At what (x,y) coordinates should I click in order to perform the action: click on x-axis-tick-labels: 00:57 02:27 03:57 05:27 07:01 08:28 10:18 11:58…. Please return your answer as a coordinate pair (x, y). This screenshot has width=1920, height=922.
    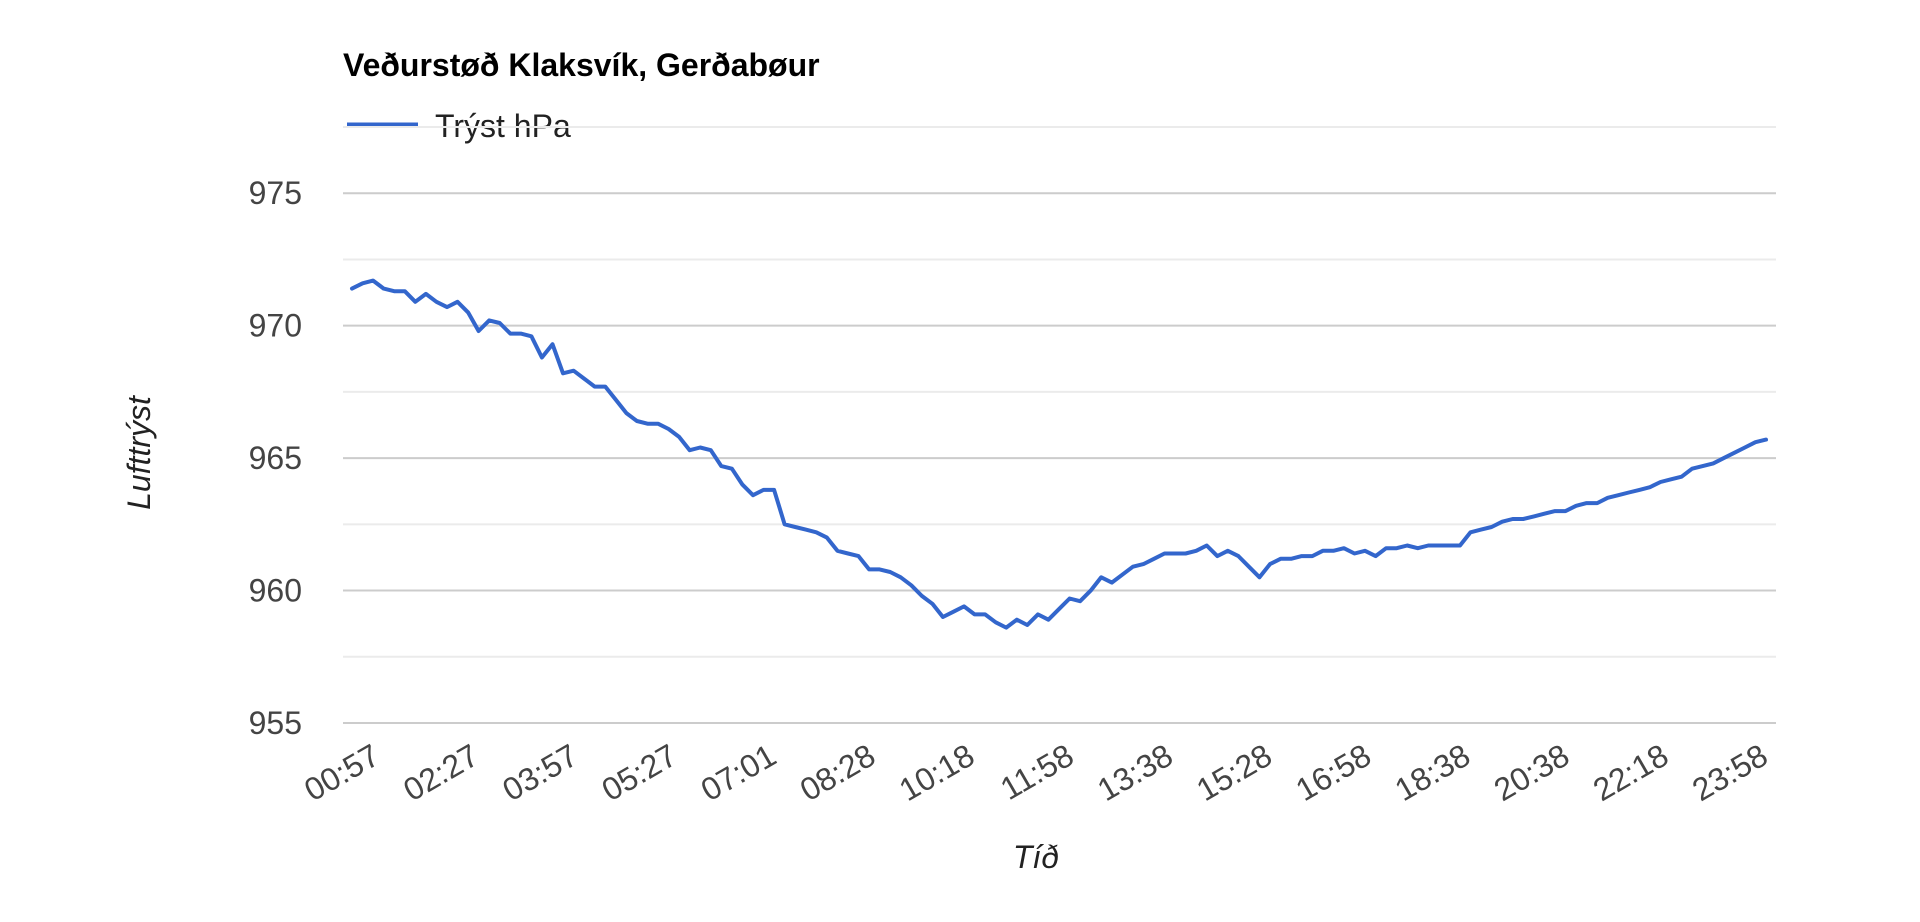
    Looking at the image, I should click on (1035, 772).